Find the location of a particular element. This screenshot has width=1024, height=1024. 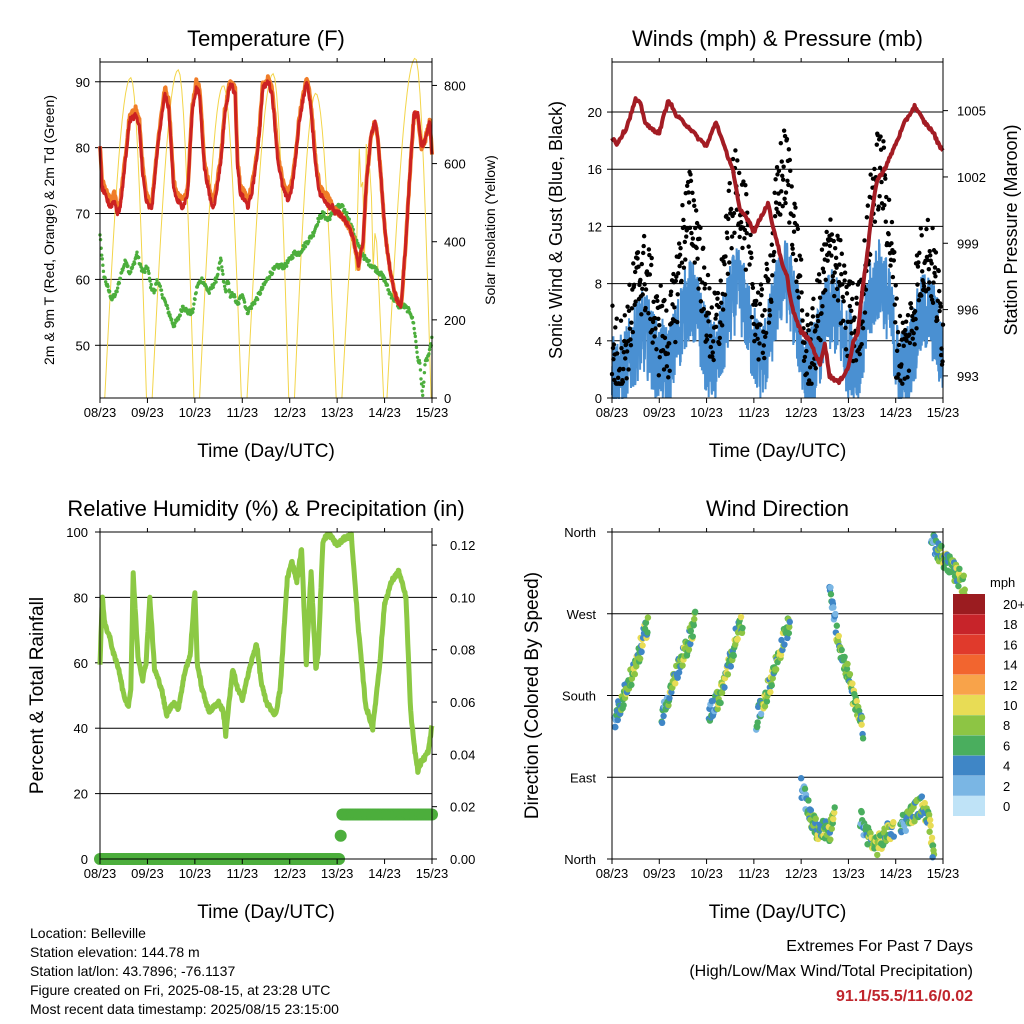

insolation-line is located at coordinates (220, 242).